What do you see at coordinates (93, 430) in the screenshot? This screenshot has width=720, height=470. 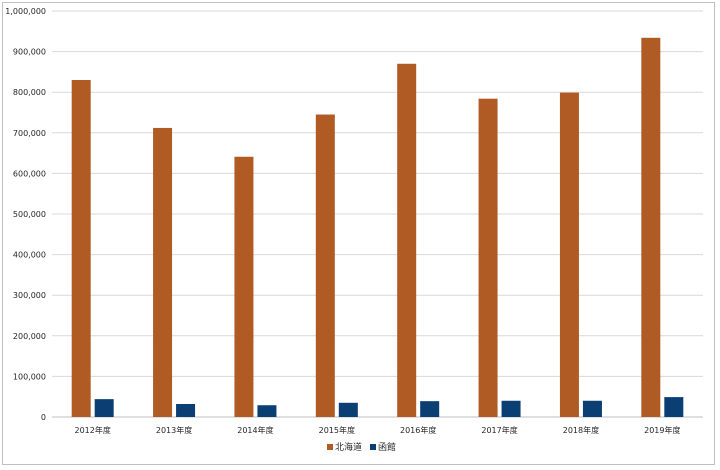 I see `x-tick-label: 2012年度` at bounding box center [93, 430].